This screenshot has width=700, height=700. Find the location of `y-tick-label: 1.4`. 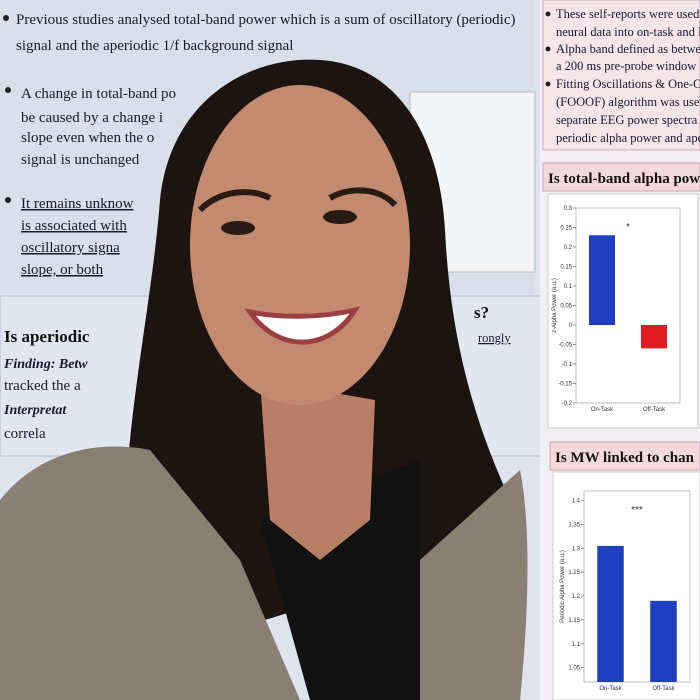

y-tick-label: 1.4 is located at coordinates (576, 502).